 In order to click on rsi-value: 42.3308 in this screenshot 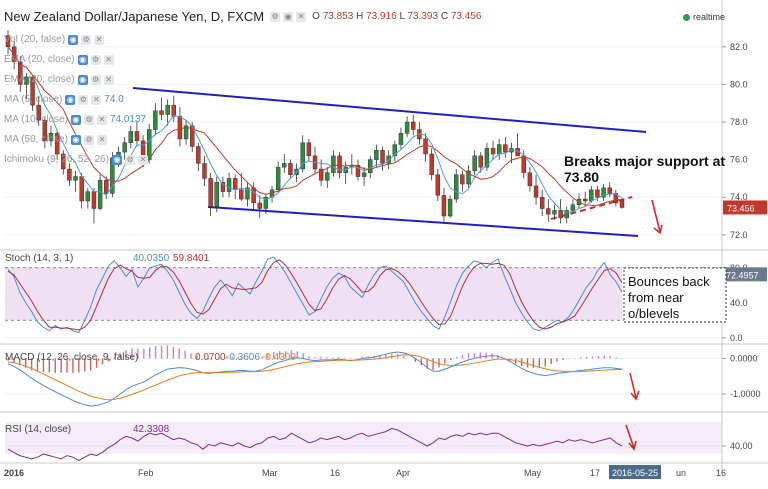, I will do `click(151, 429)`.